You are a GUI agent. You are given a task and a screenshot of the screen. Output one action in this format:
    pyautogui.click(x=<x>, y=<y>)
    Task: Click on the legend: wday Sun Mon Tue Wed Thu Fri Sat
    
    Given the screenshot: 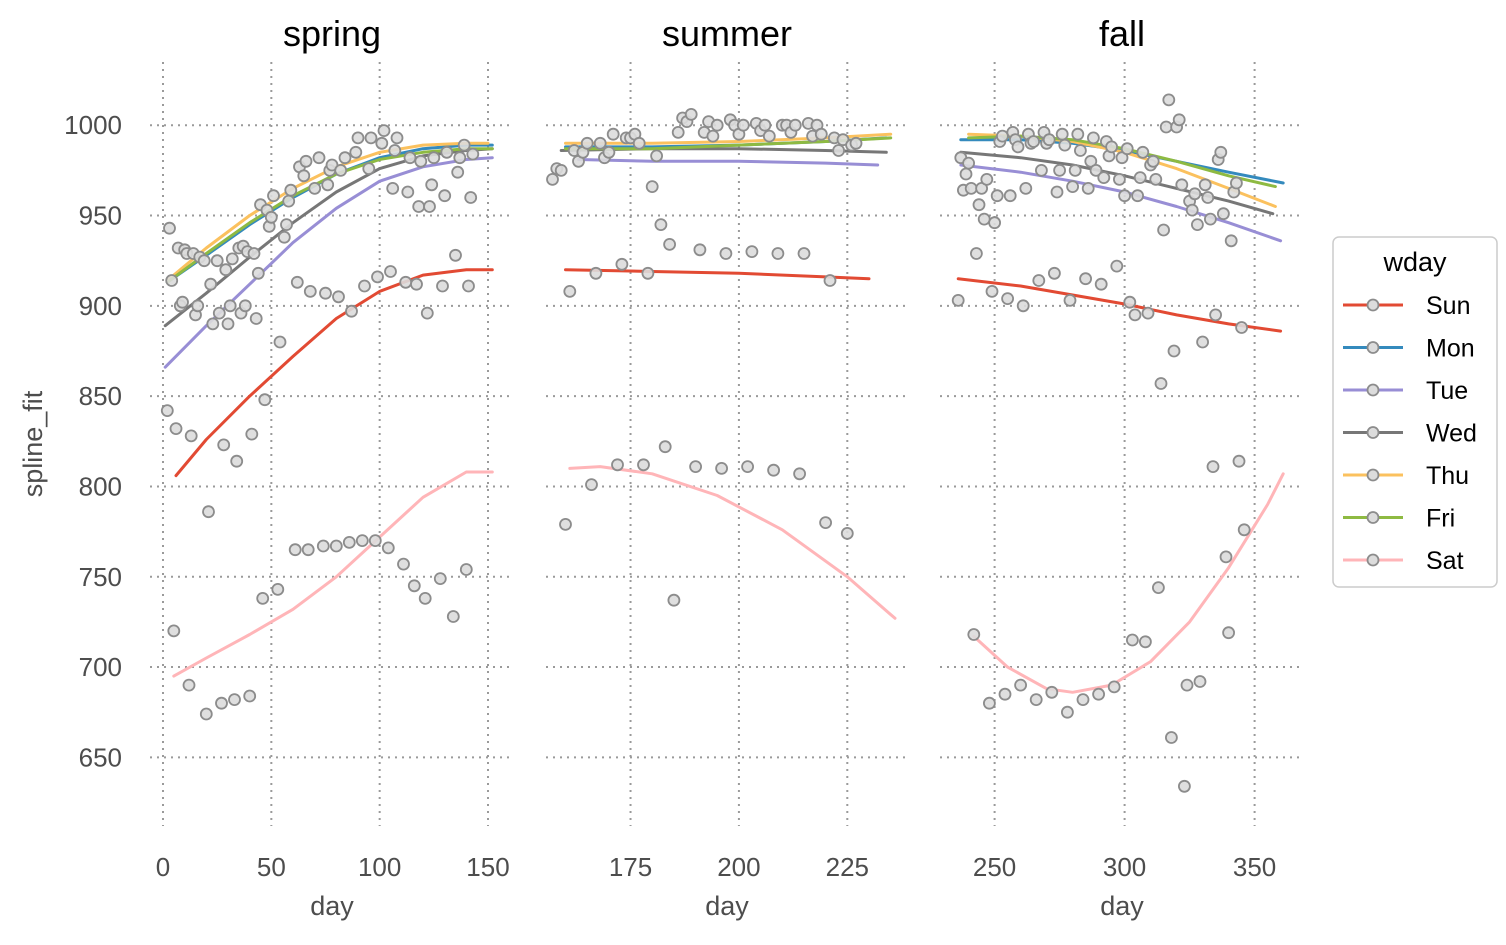 What is the action you would take?
    pyautogui.click(x=1415, y=412)
    